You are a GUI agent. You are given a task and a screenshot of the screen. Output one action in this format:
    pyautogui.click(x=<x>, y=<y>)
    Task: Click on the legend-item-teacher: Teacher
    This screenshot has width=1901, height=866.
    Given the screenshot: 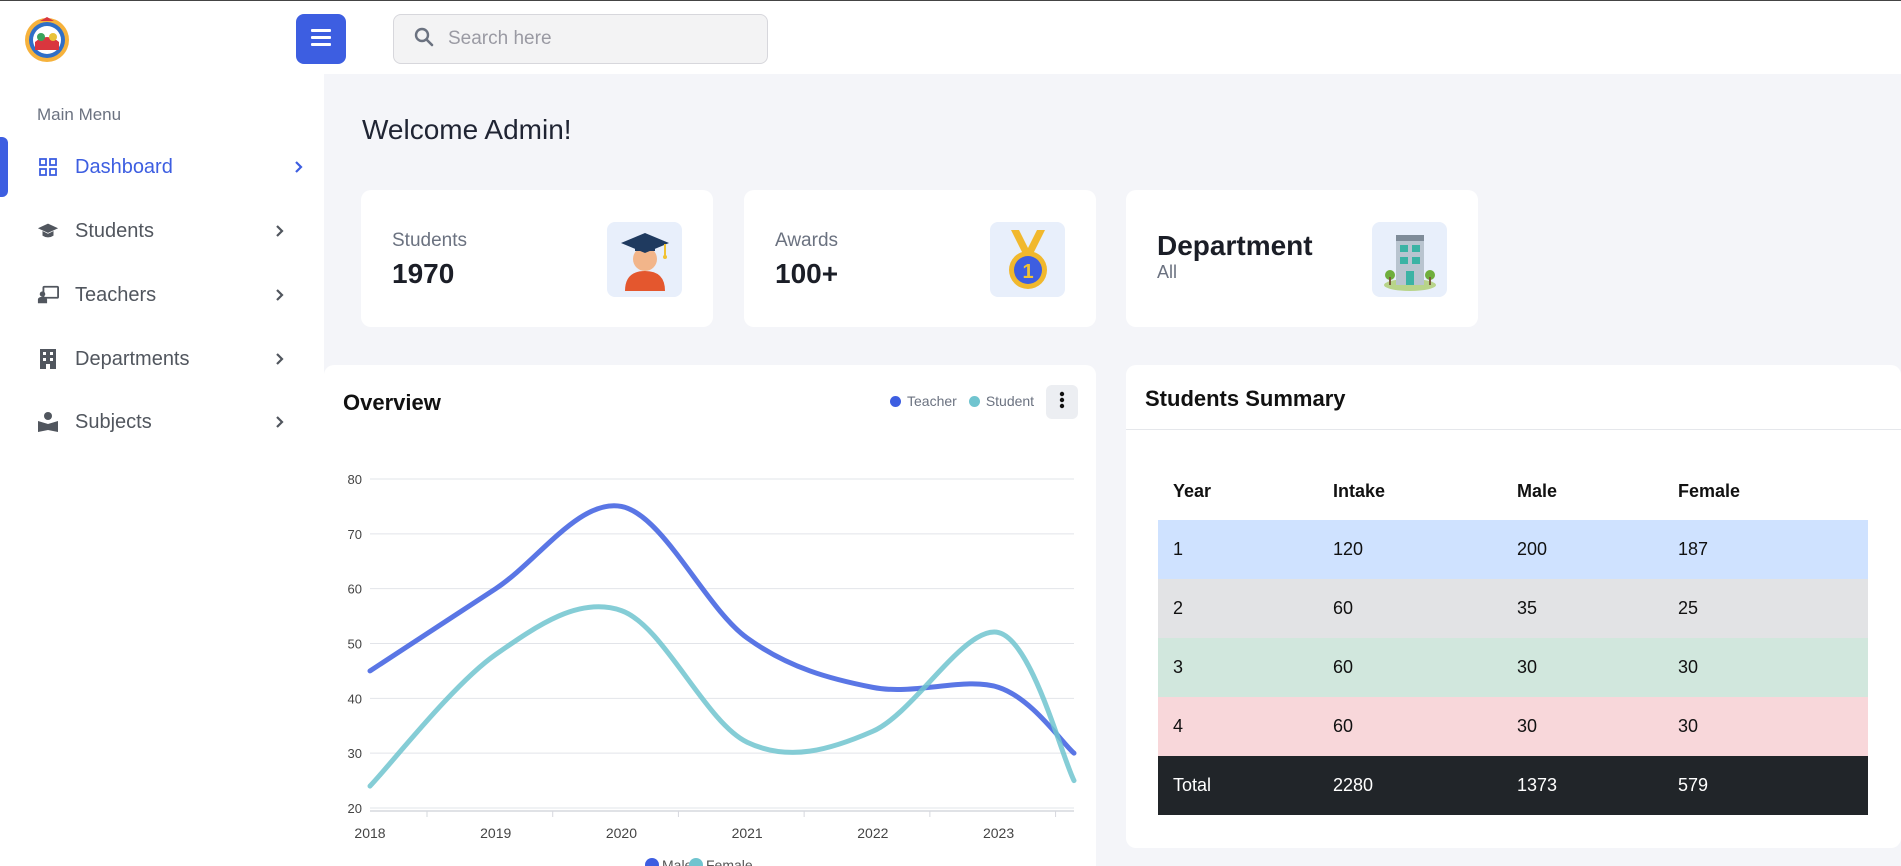 What is the action you would take?
    pyautogui.click(x=923, y=401)
    